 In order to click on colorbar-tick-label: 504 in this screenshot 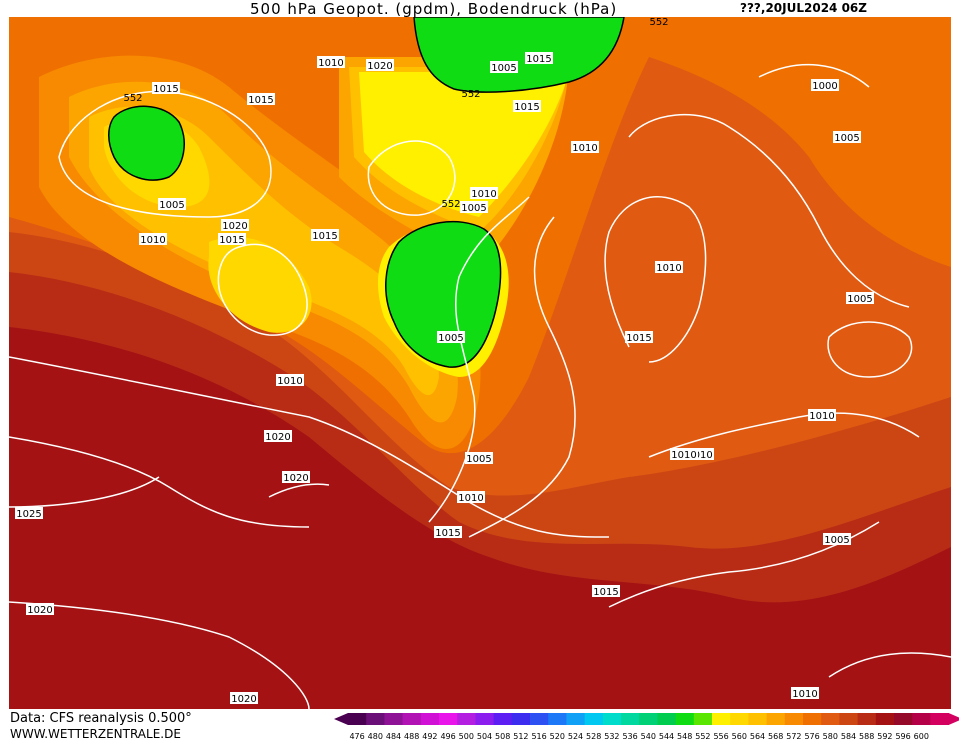, I will do `click(484, 736)`.